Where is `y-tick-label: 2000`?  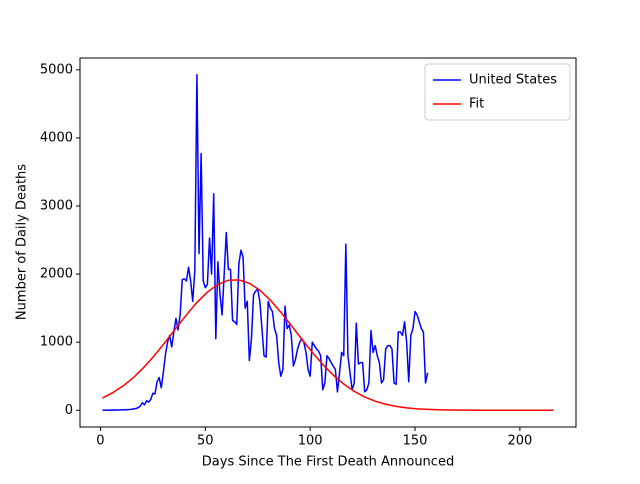 y-tick-label: 2000 is located at coordinates (56, 274).